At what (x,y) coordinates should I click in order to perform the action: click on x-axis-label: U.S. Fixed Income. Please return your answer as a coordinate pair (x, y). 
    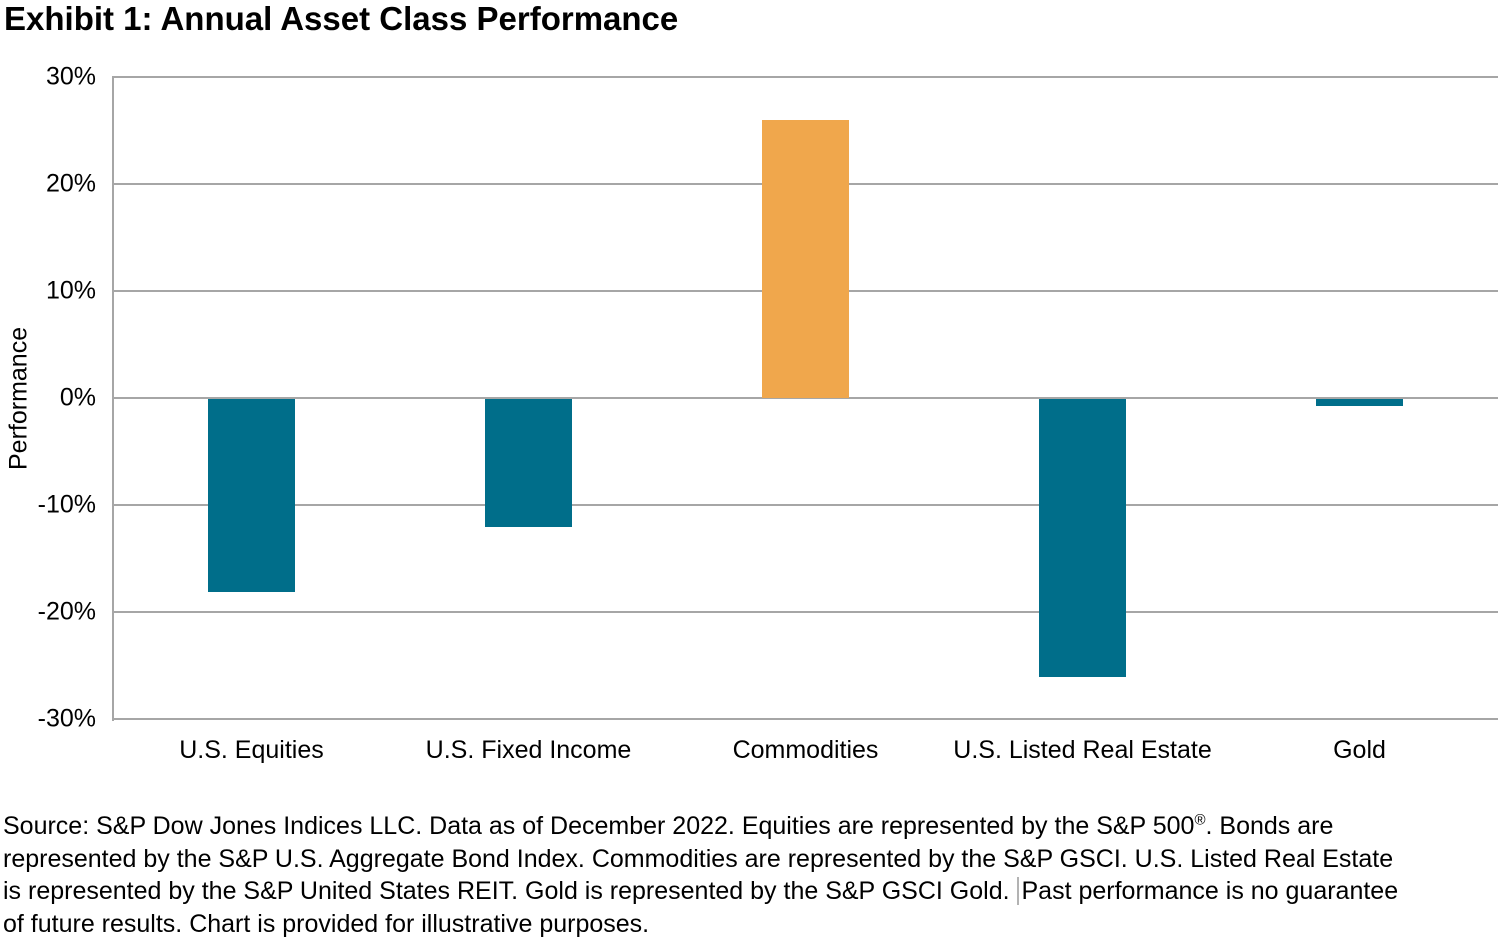
    Looking at the image, I should click on (528, 750).